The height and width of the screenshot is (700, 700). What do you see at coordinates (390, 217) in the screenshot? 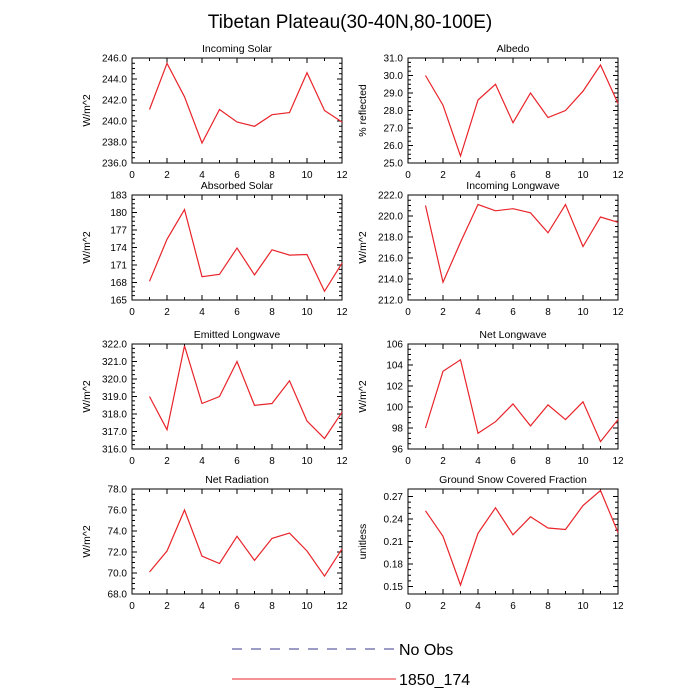
I see `y-tick-label: 220.0` at bounding box center [390, 217].